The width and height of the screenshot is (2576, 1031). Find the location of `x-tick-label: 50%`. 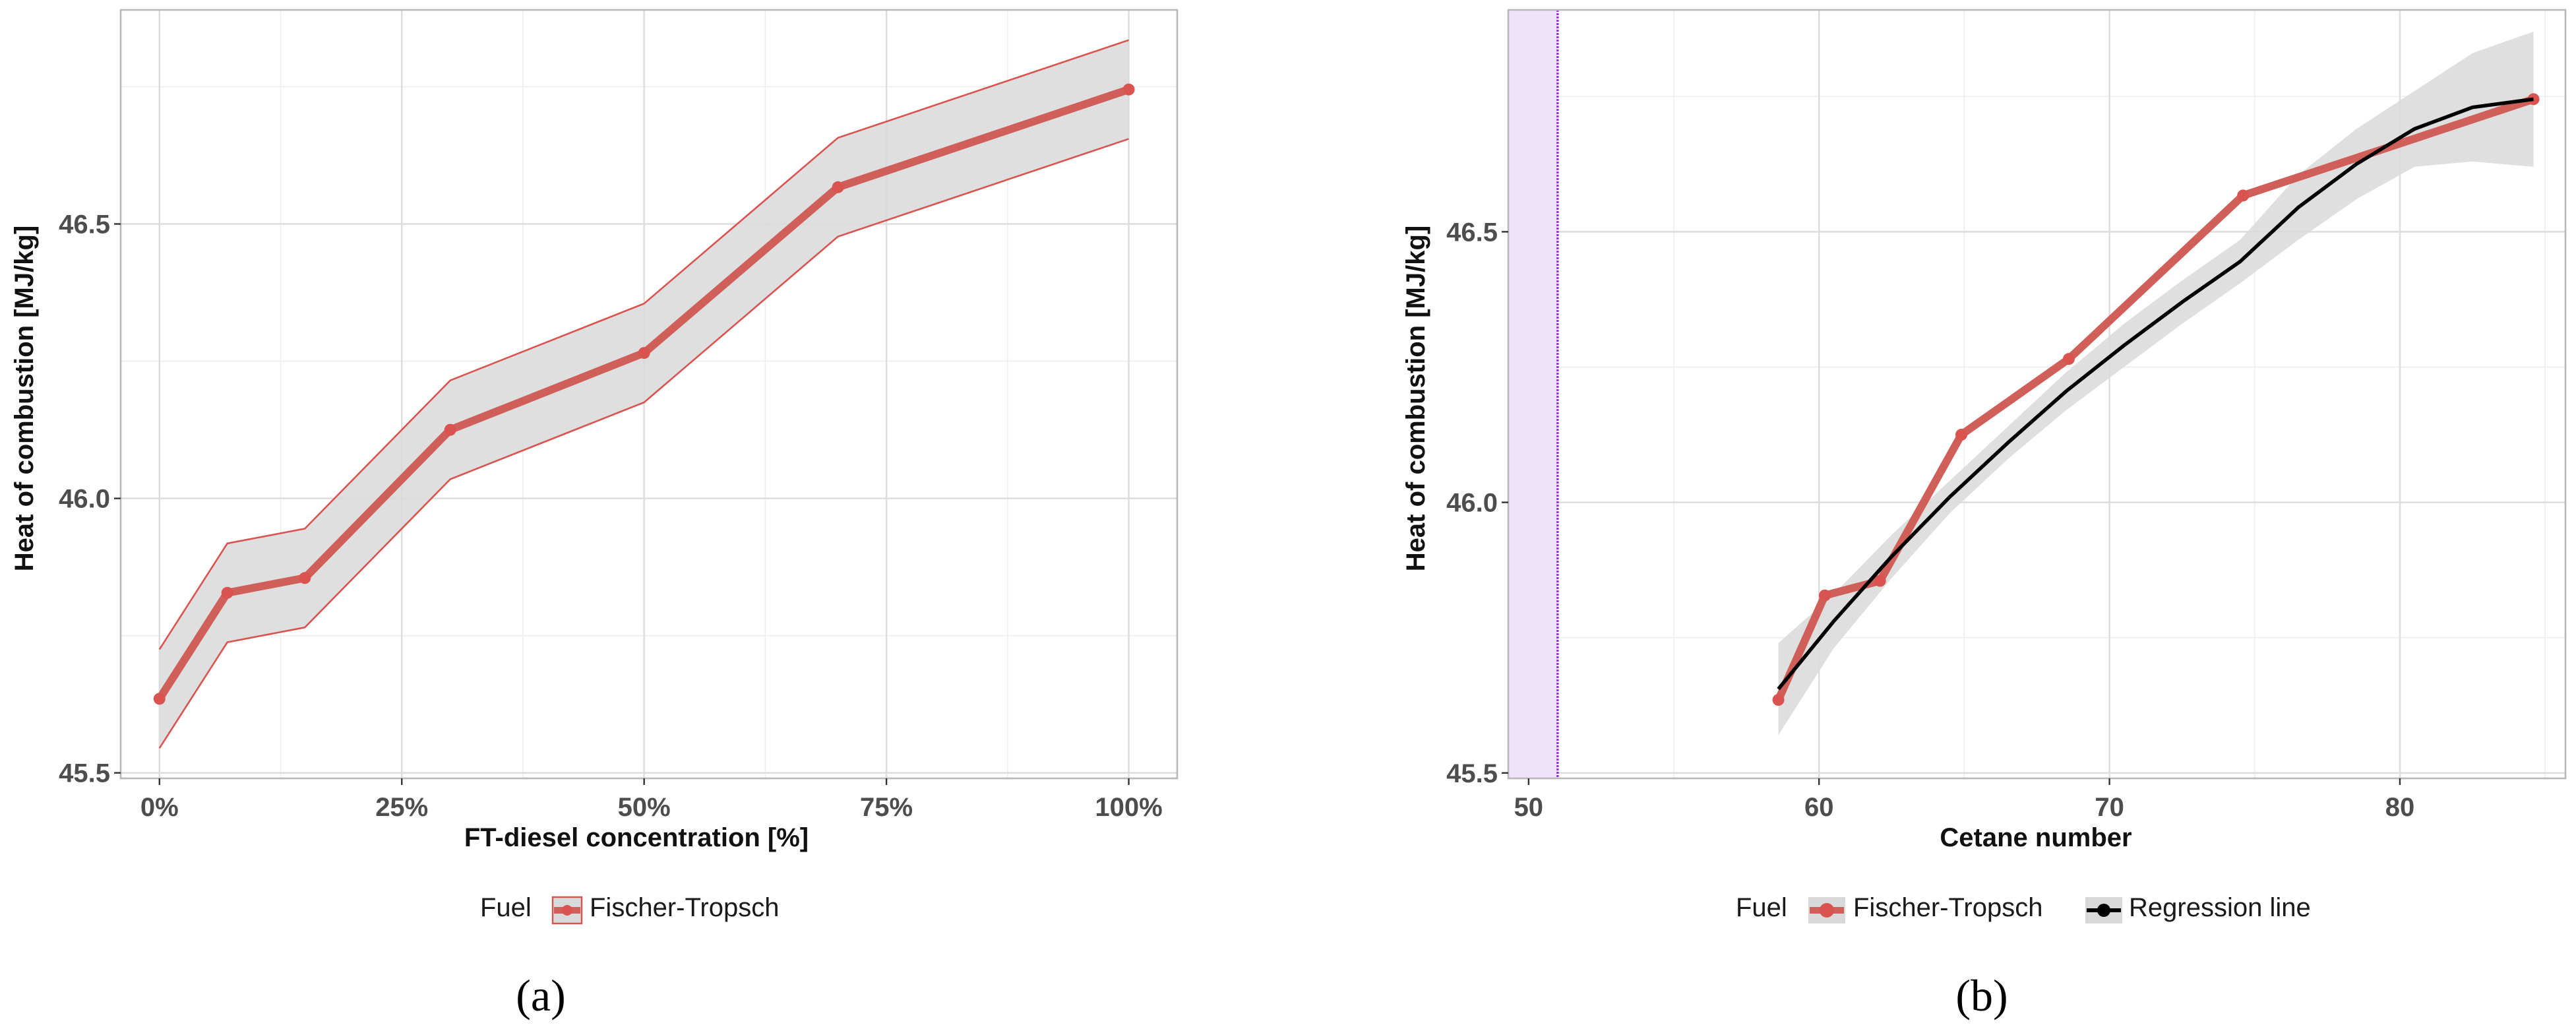

x-tick-label: 50% is located at coordinates (644, 807).